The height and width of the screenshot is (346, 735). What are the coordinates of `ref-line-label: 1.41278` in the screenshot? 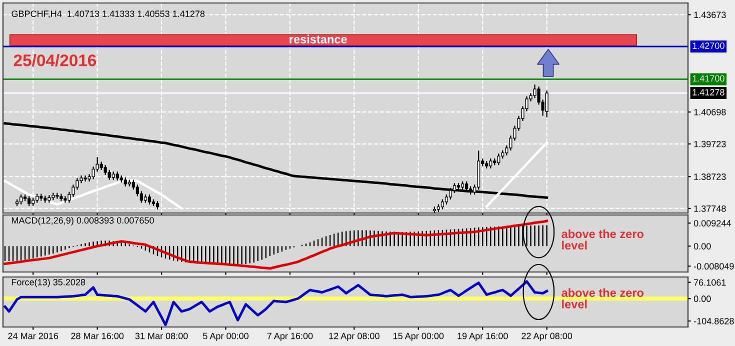 It's located at (708, 92).